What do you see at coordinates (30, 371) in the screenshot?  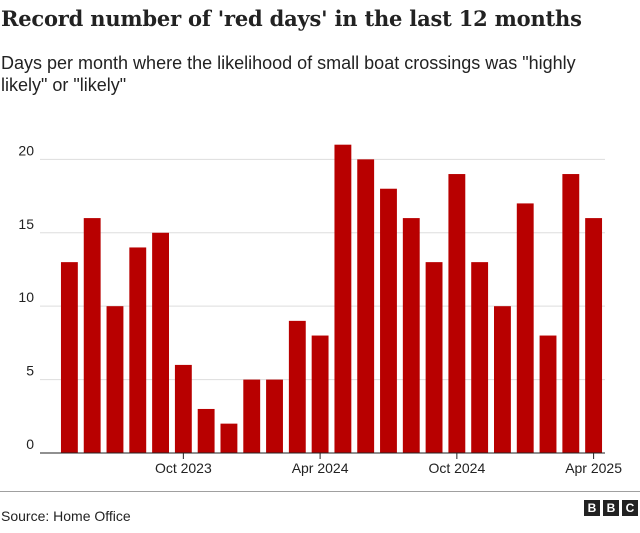 I see `y-tick-label: 5` at bounding box center [30, 371].